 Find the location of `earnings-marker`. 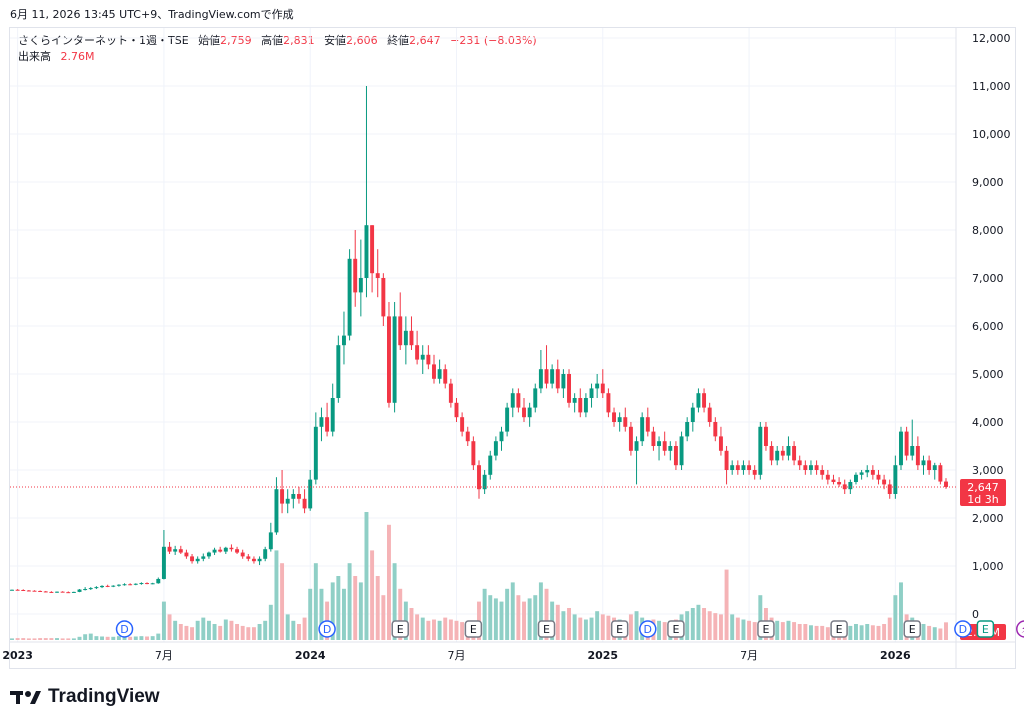

earnings-marker is located at coordinates (766, 629).